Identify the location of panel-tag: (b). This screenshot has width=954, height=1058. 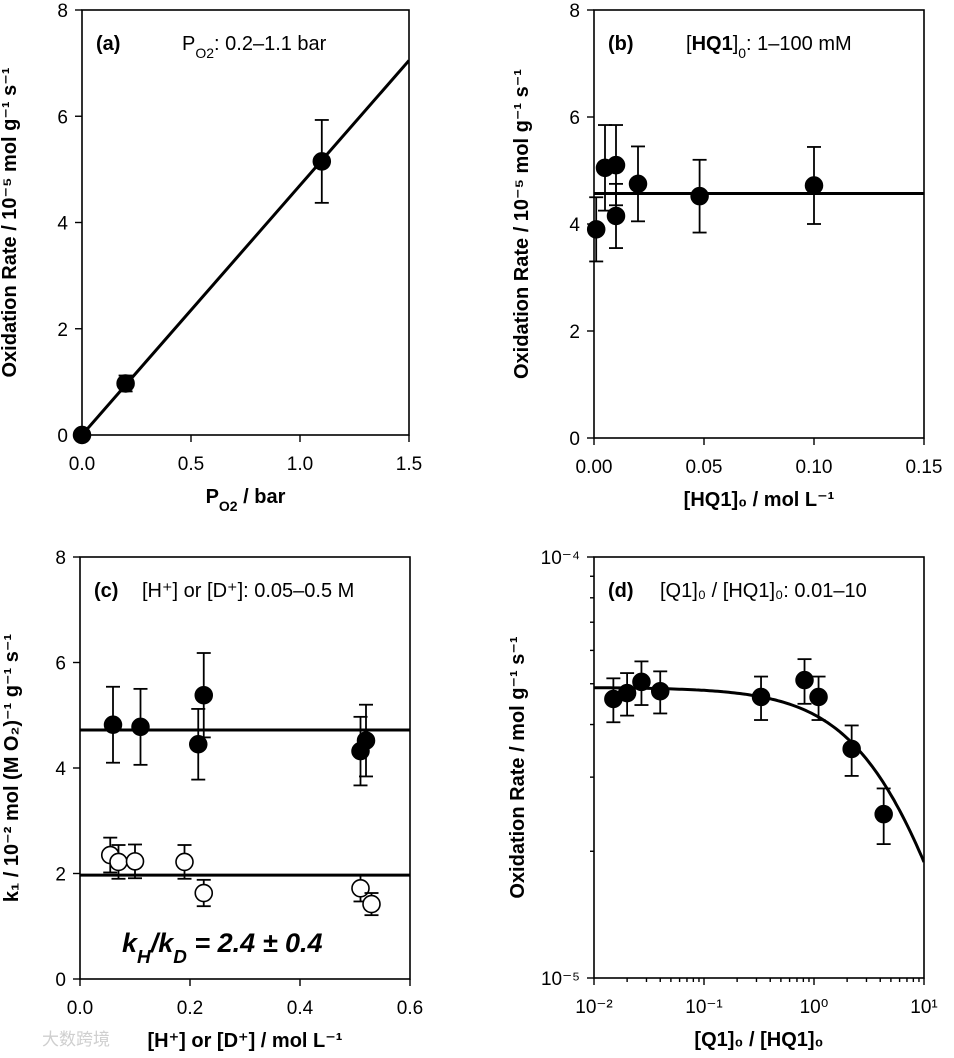
(621, 44).